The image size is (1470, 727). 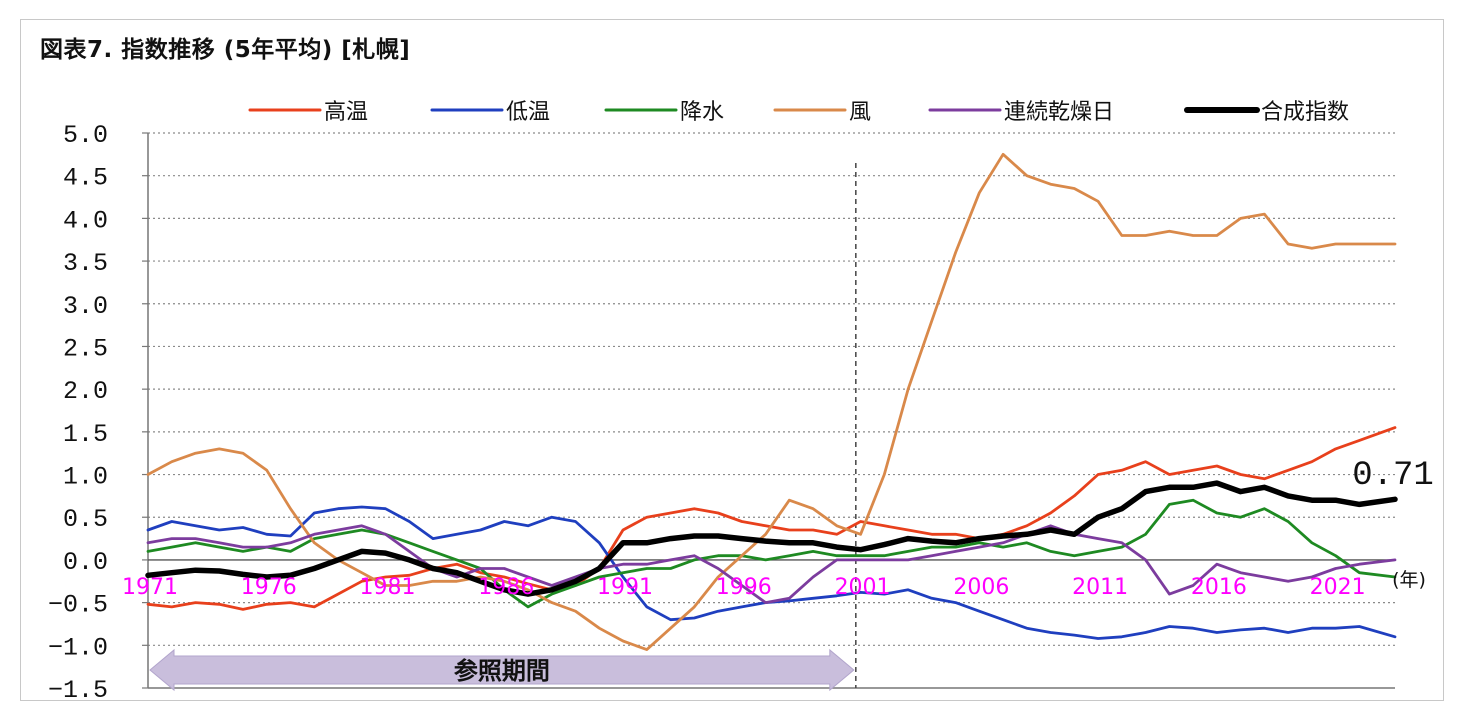 I want to click on y-tick-label: −1.5, so click(x=78, y=690).